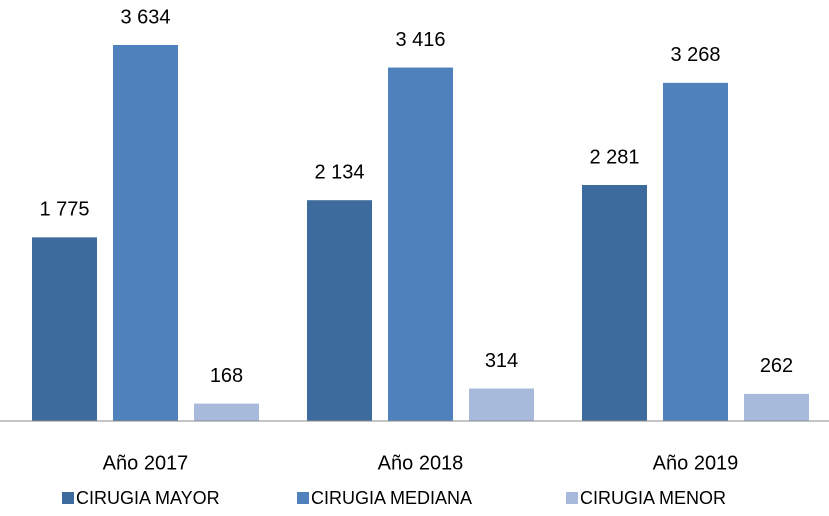 The width and height of the screenshot is (829, 516). Describe the element at coordinates (339, 172) in the screenshot. I see `value-label: 2 134` at that location.